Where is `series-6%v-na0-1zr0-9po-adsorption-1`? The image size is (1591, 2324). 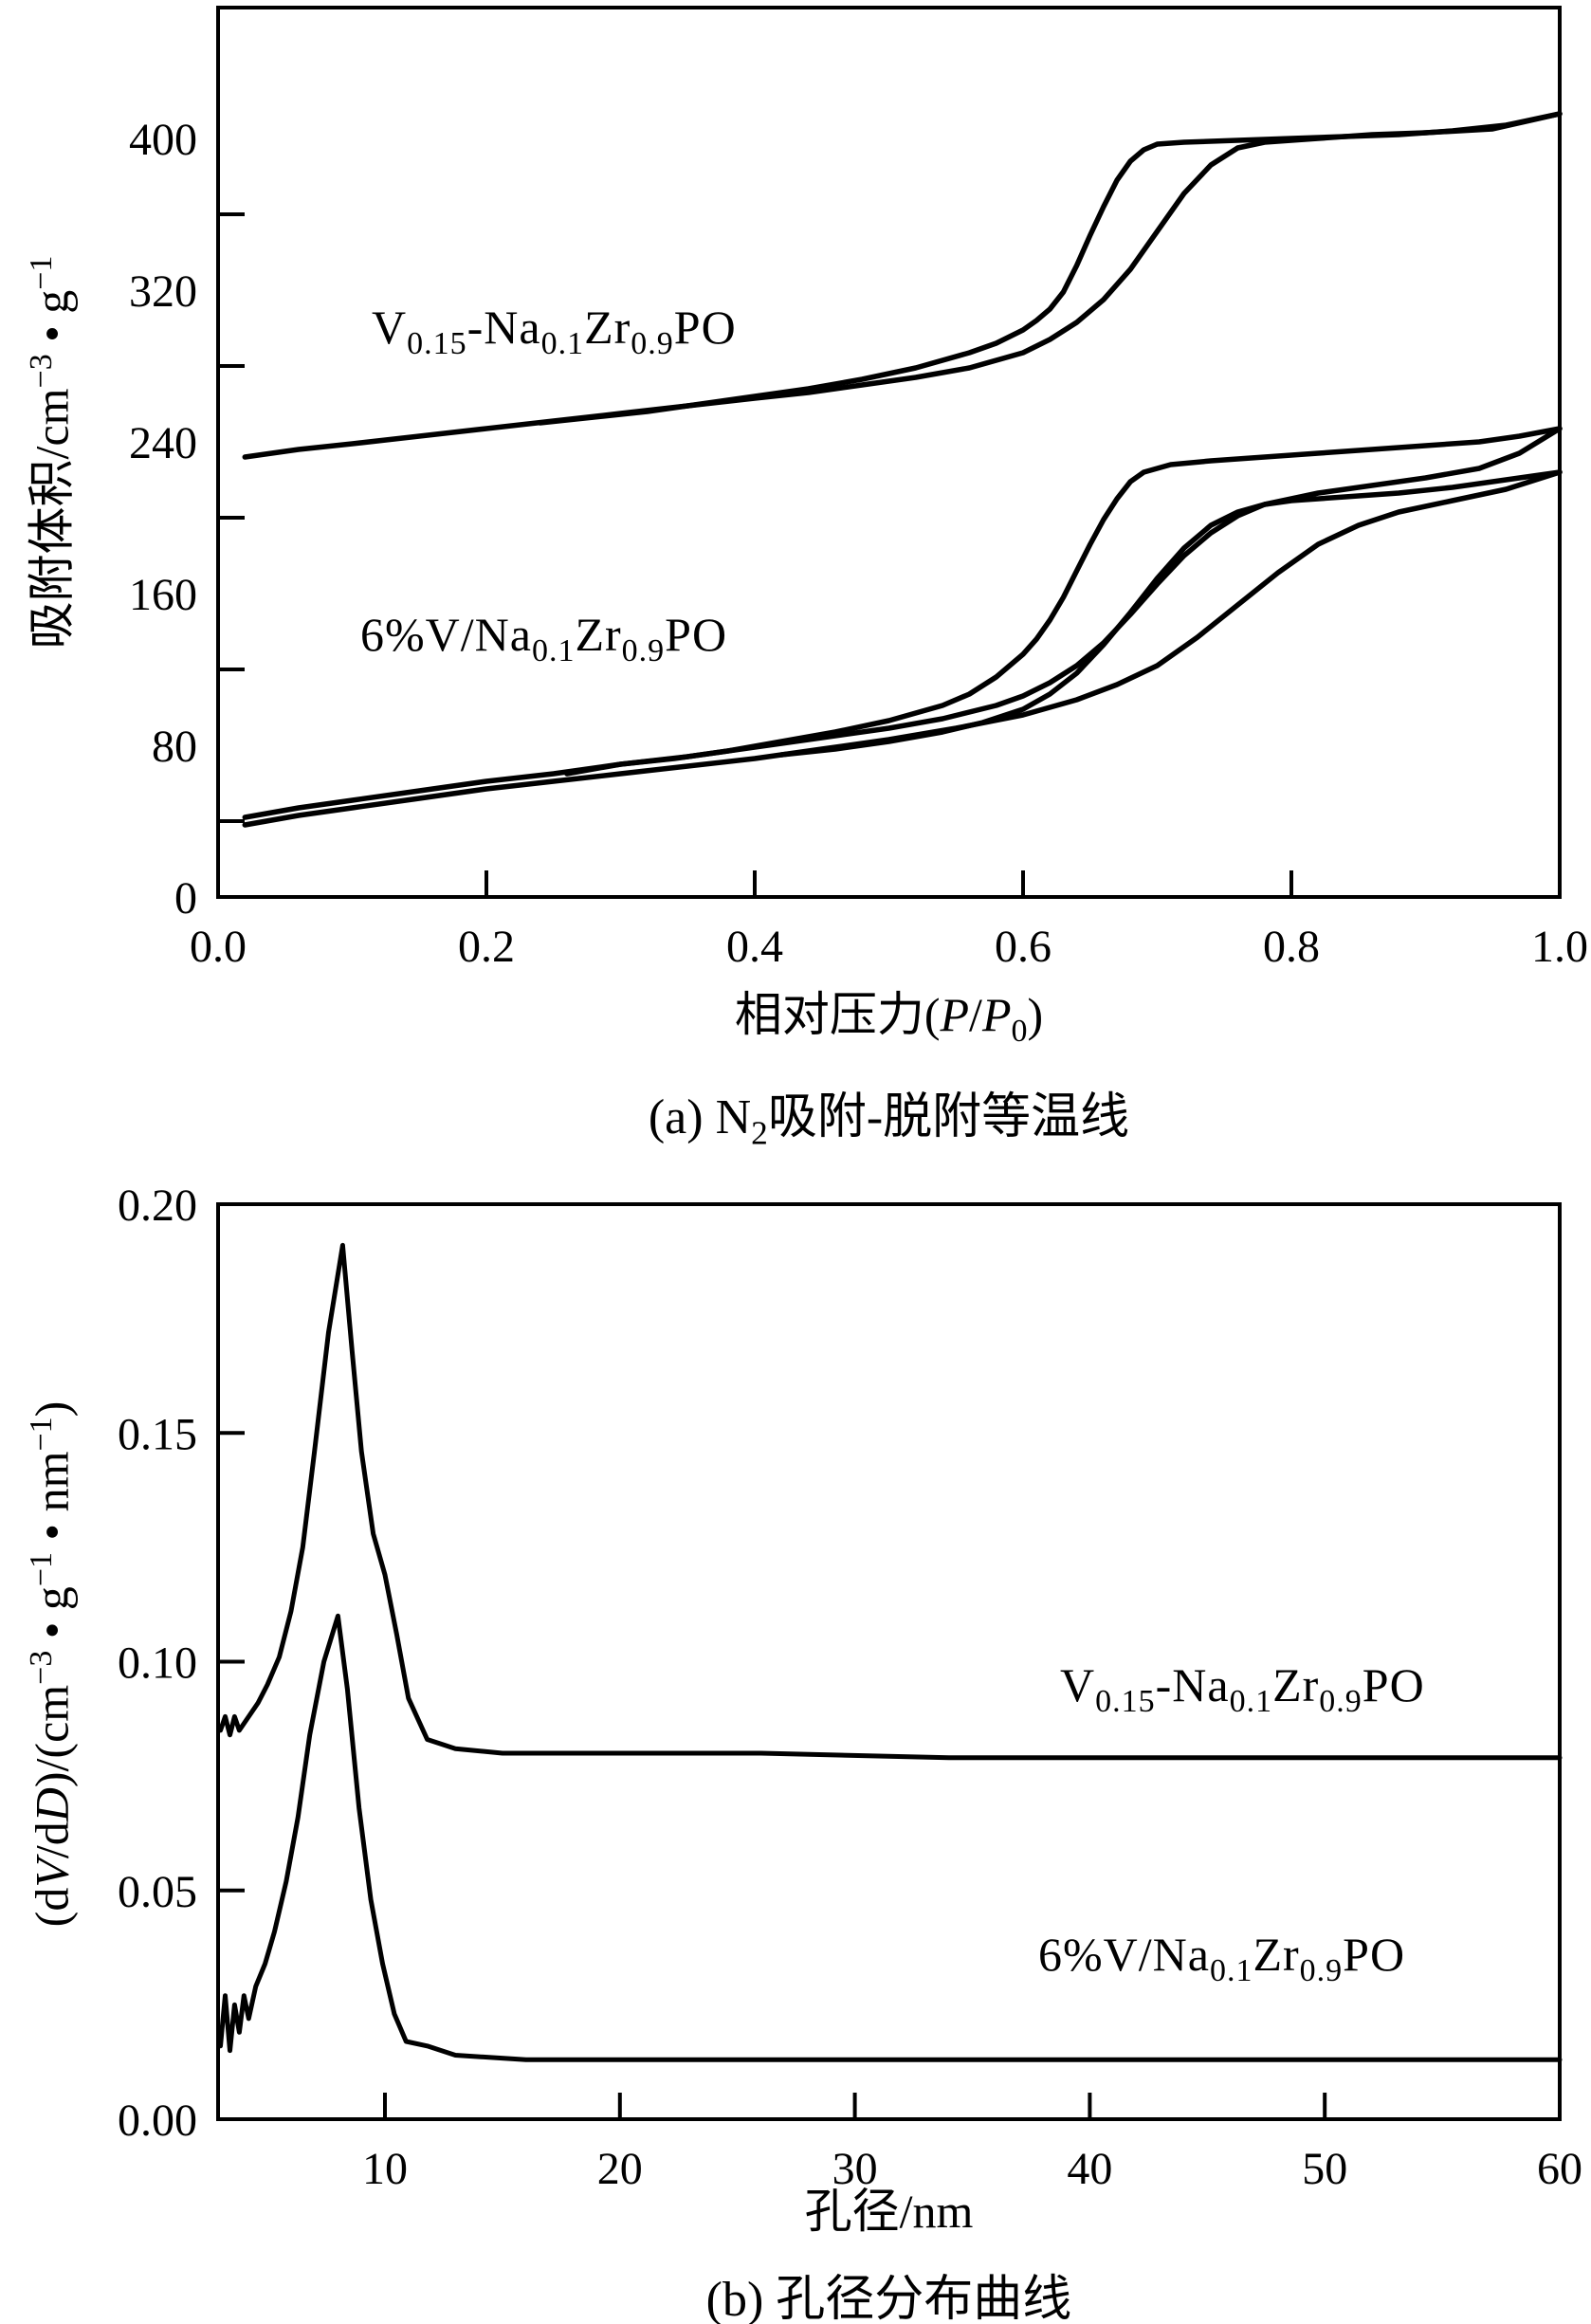 series-6%v-na0-1zr0-9po-adsorption-1 is located at coordinates (903, 623).